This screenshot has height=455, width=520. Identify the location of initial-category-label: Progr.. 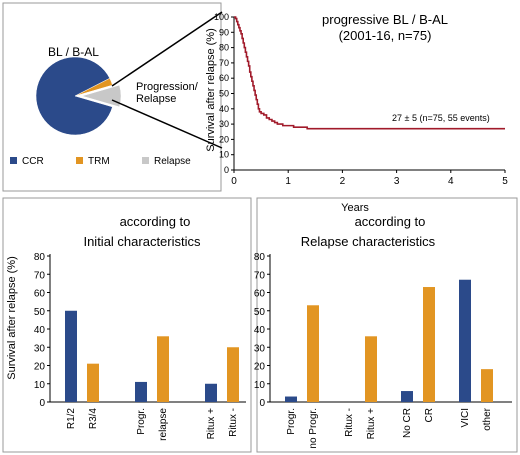
(141, 421).